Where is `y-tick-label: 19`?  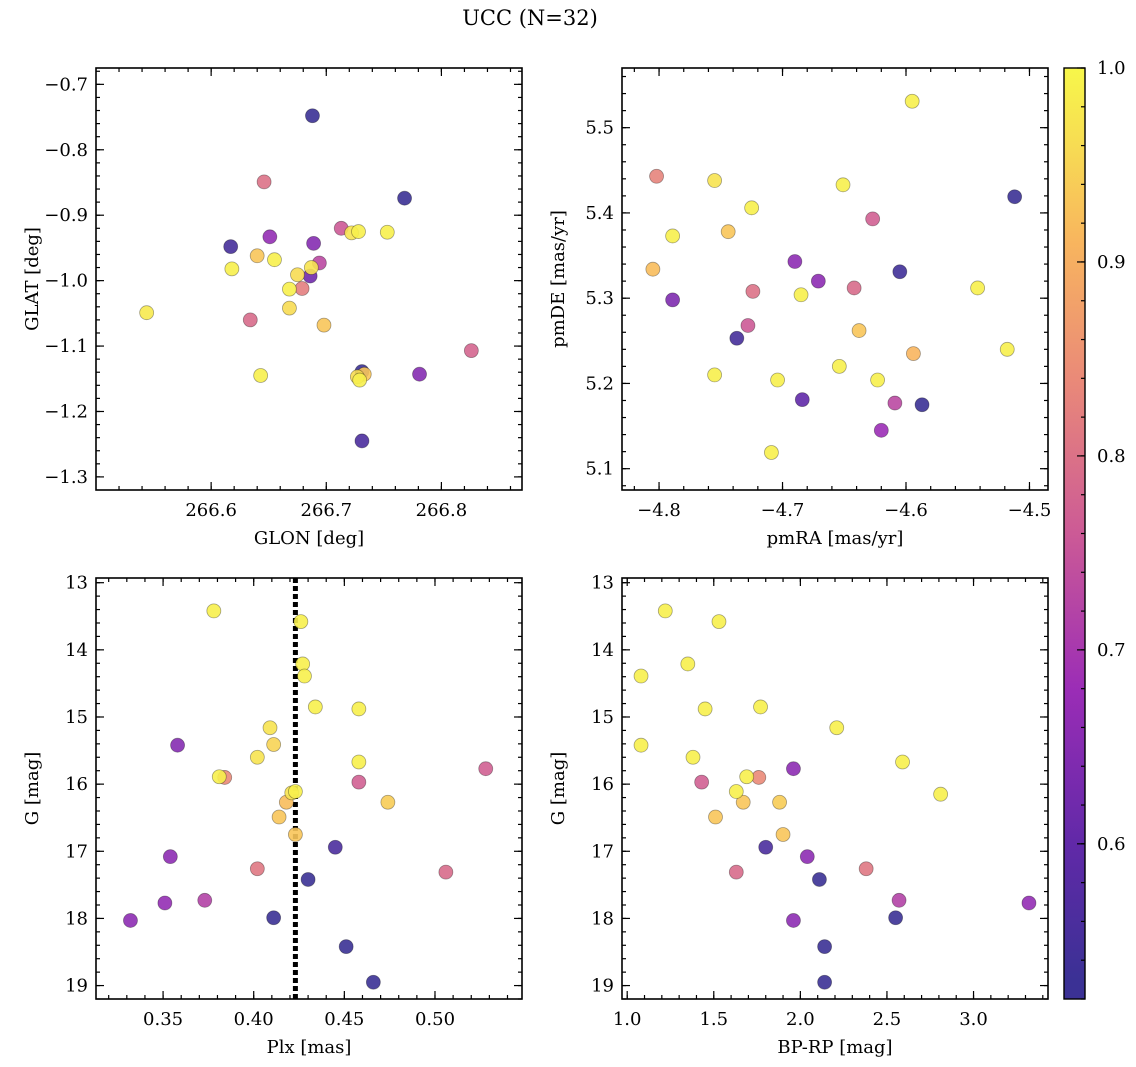
y-tick-label: 19 is located at coordinates (76, 986).